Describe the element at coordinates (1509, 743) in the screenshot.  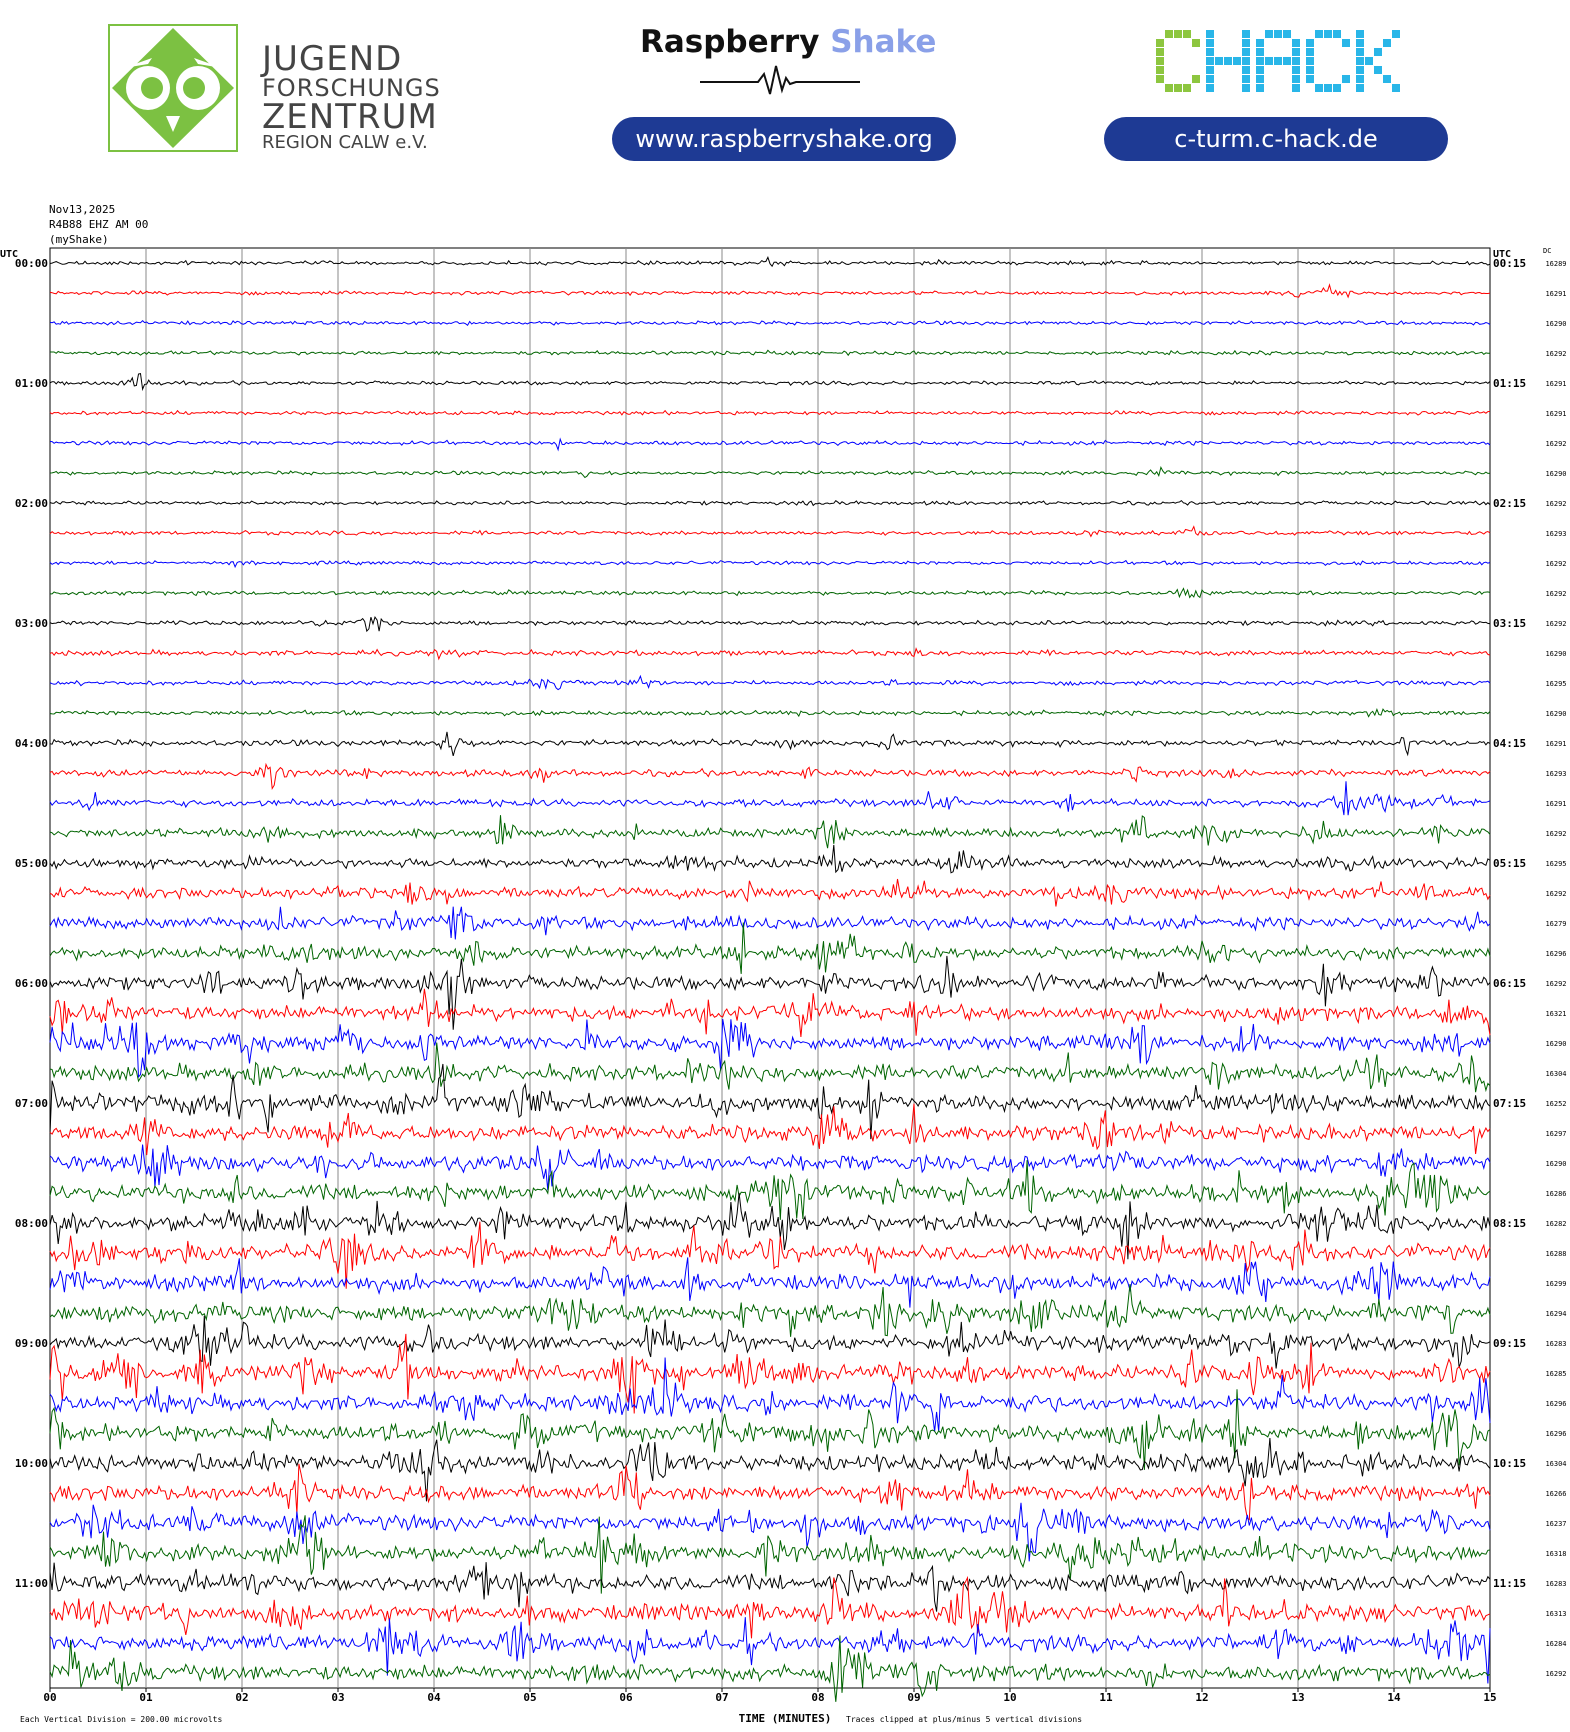
I see `hour-label-right: 04:15` at that location.